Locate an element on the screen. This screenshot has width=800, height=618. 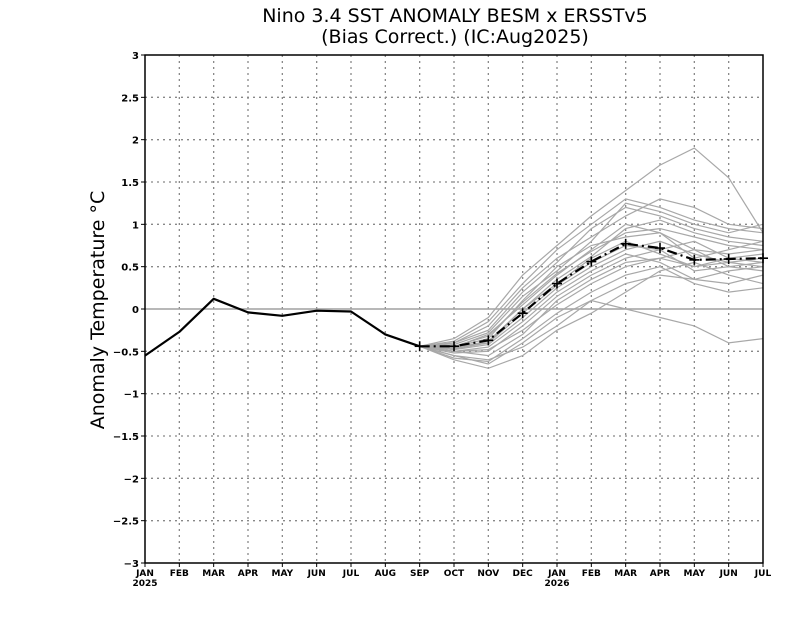
y-axis-label: Anomaly Temperature °C is located at coordinates (98, 310).